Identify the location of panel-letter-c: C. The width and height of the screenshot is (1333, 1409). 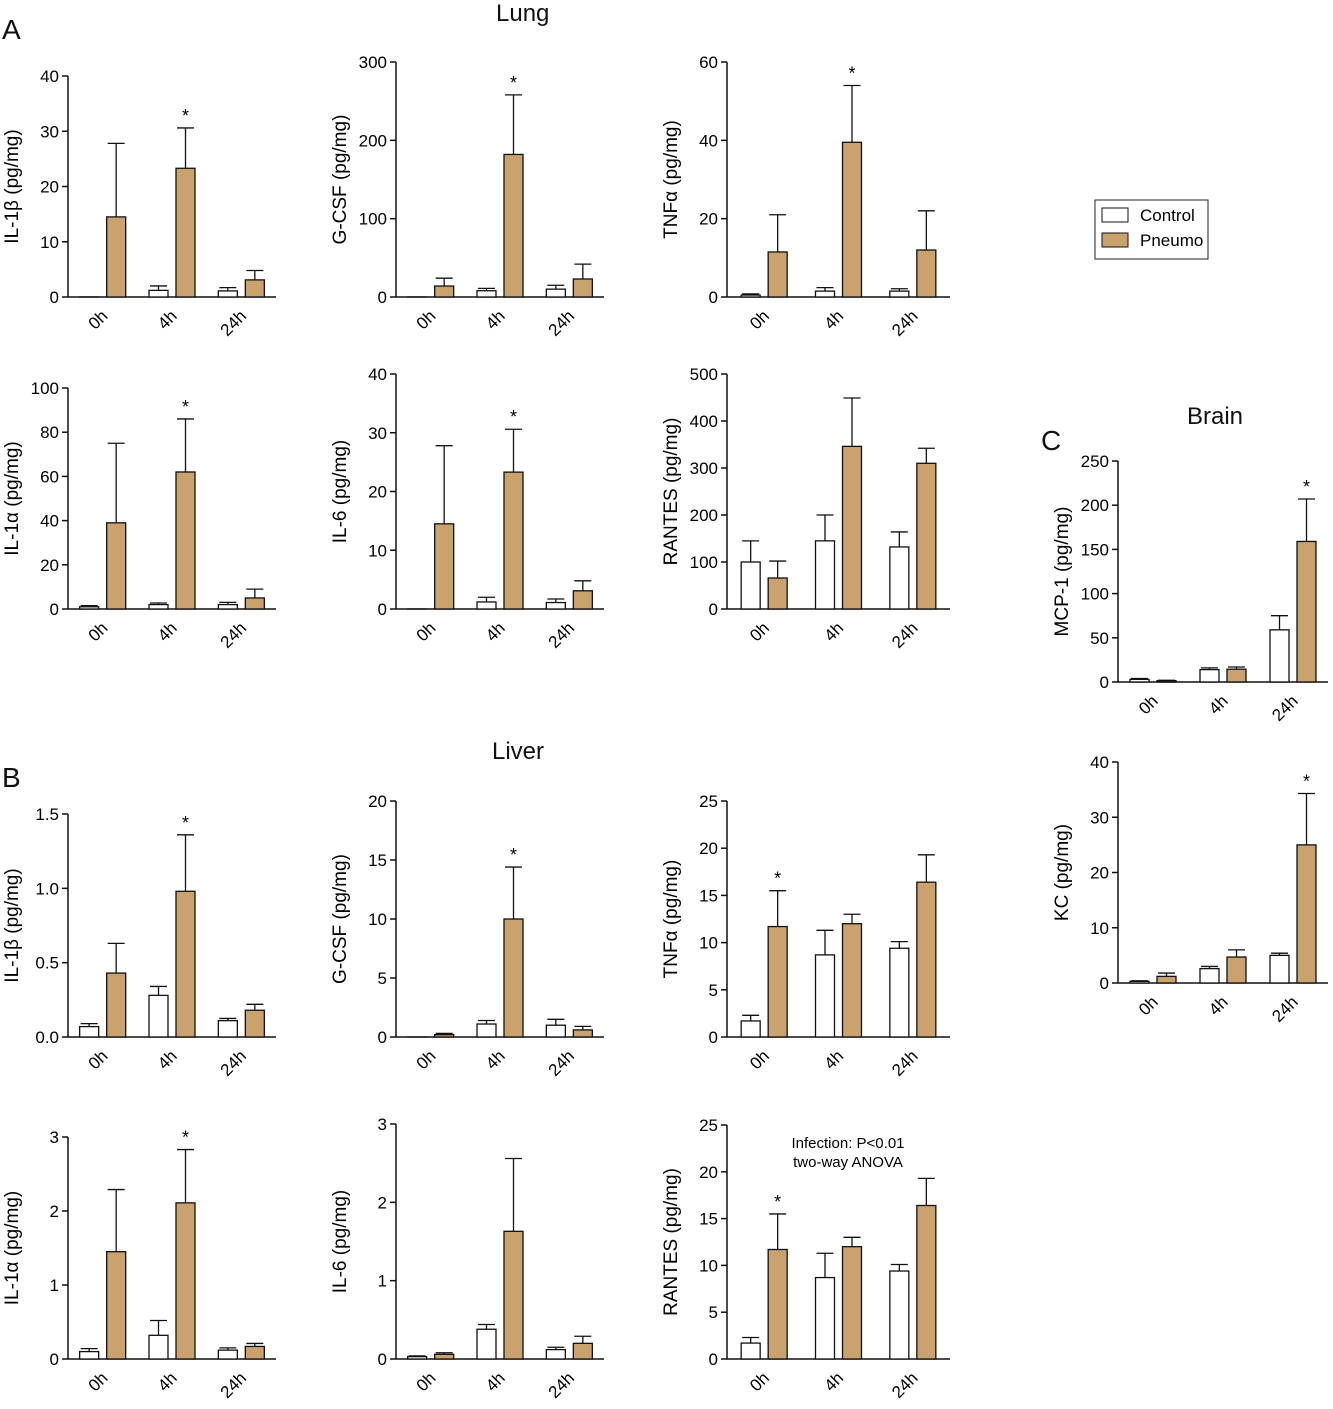
(1051, 440).